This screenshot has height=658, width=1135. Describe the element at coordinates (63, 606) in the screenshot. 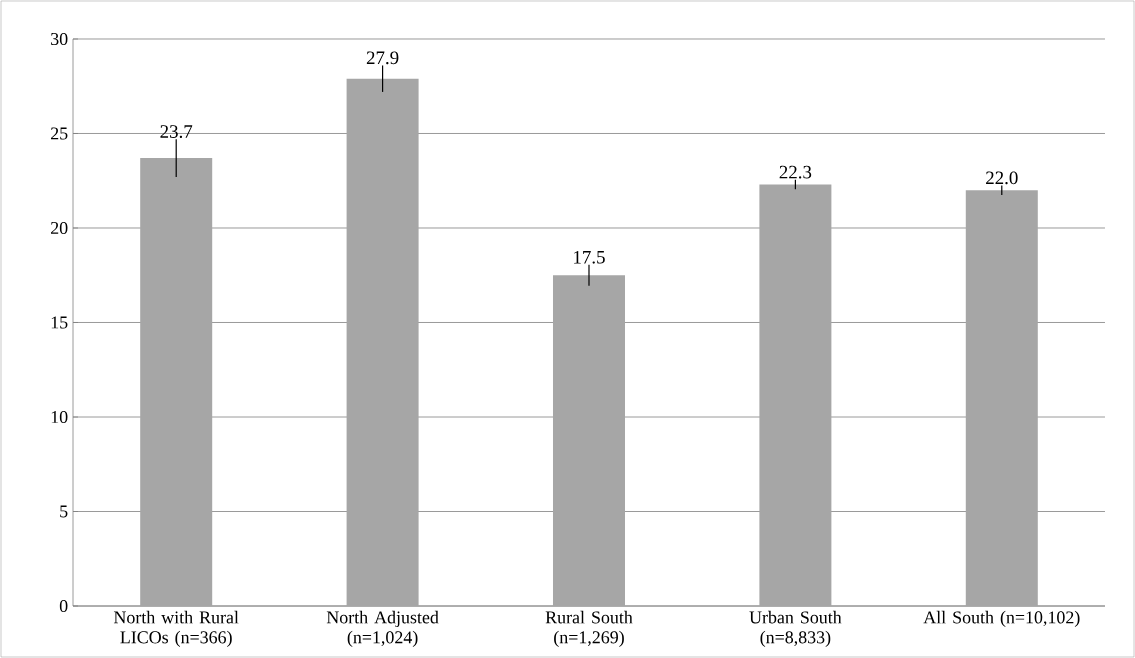

I see `y-tick-label: 0` at that location.